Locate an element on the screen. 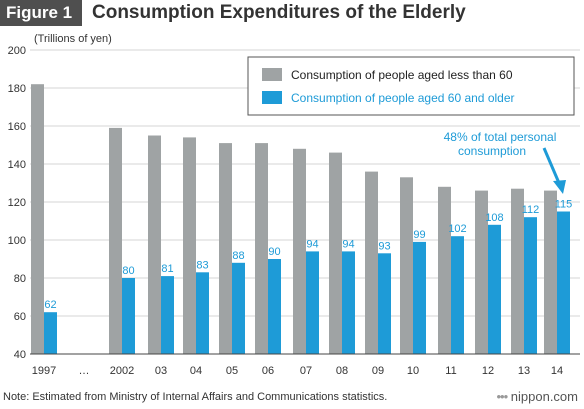 This screenshot has width=584, height=409. legend-label-over60: Consumption of people aged 60 and older is located at coordinates (403, 98).